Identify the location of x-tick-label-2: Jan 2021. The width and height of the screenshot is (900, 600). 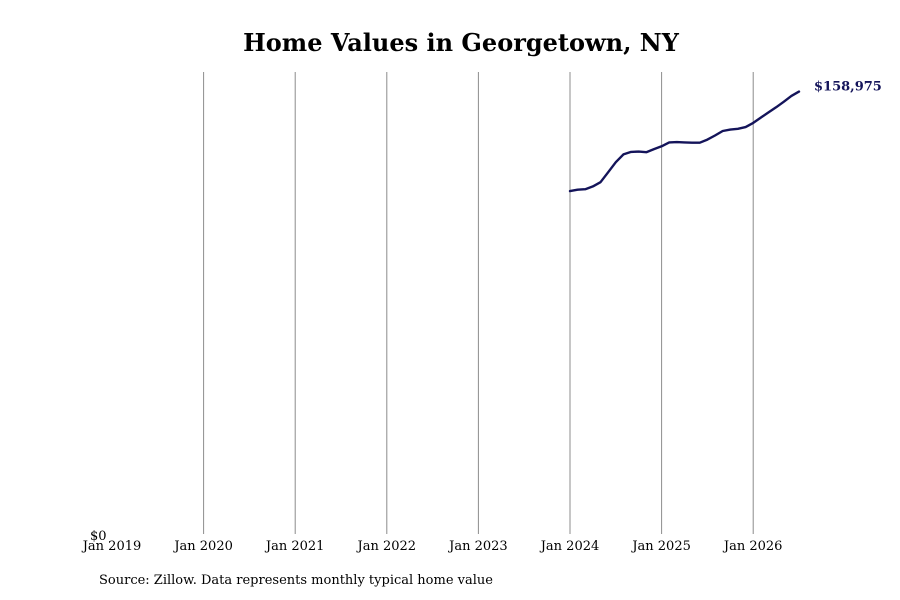
(294, 546).